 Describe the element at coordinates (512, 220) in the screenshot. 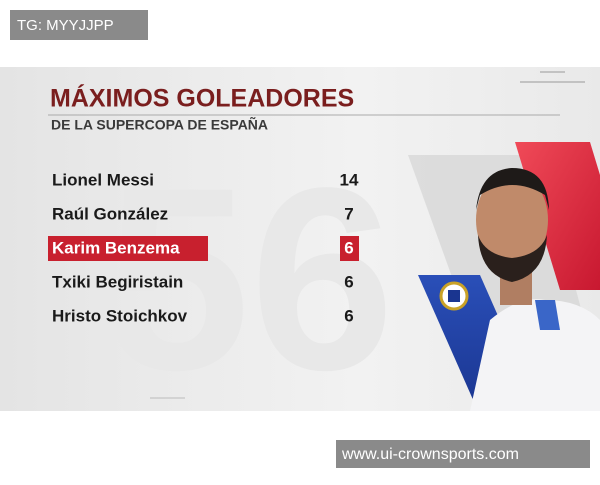

I see `player-head` at that location.